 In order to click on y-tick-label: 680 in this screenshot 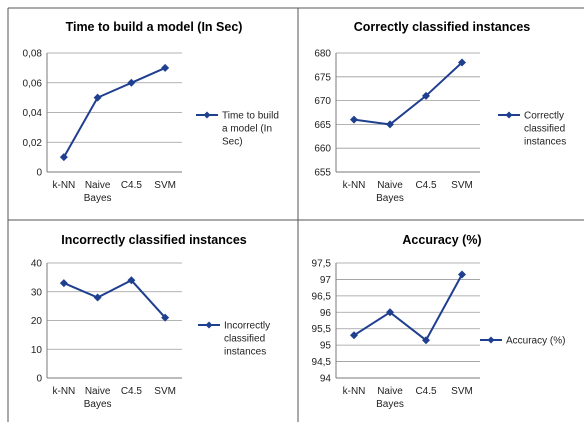, I will do `click(322, 54)`.